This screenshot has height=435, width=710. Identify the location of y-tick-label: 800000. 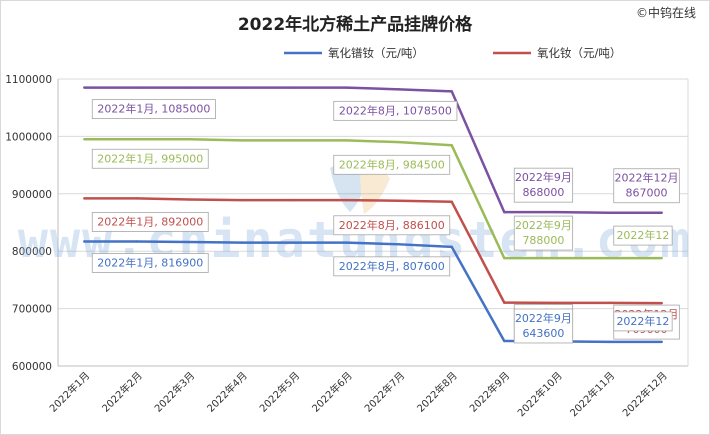
(32, 252).